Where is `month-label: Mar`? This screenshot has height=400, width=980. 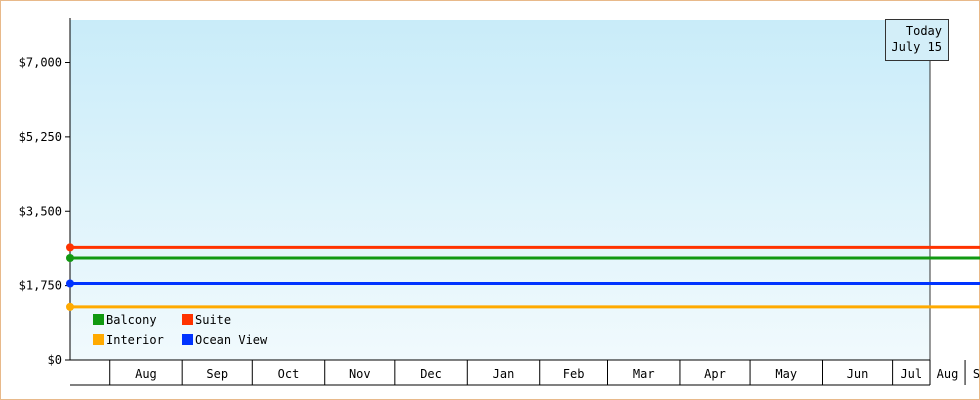 month-label: Mar is located at coordinates (644, 374).